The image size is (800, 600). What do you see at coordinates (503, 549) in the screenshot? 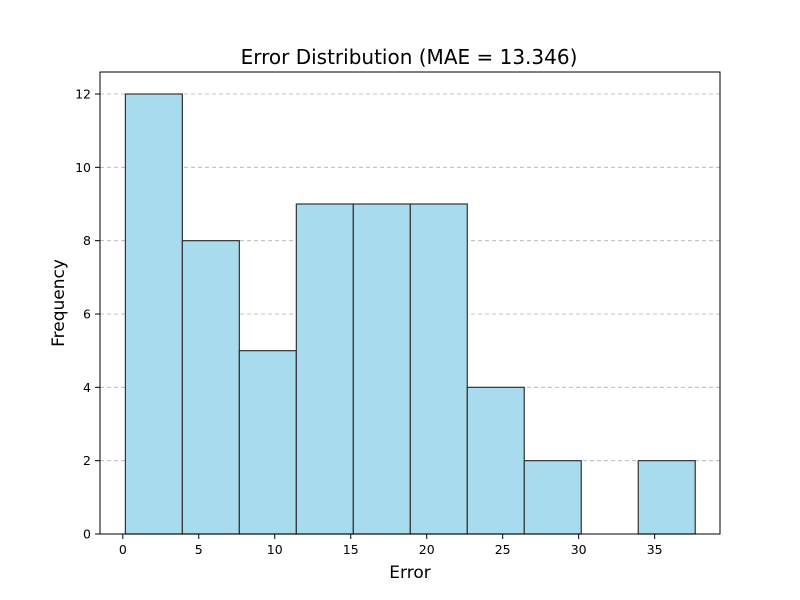
I see `x-tick-label: 25` at bounding box center [503, 549].